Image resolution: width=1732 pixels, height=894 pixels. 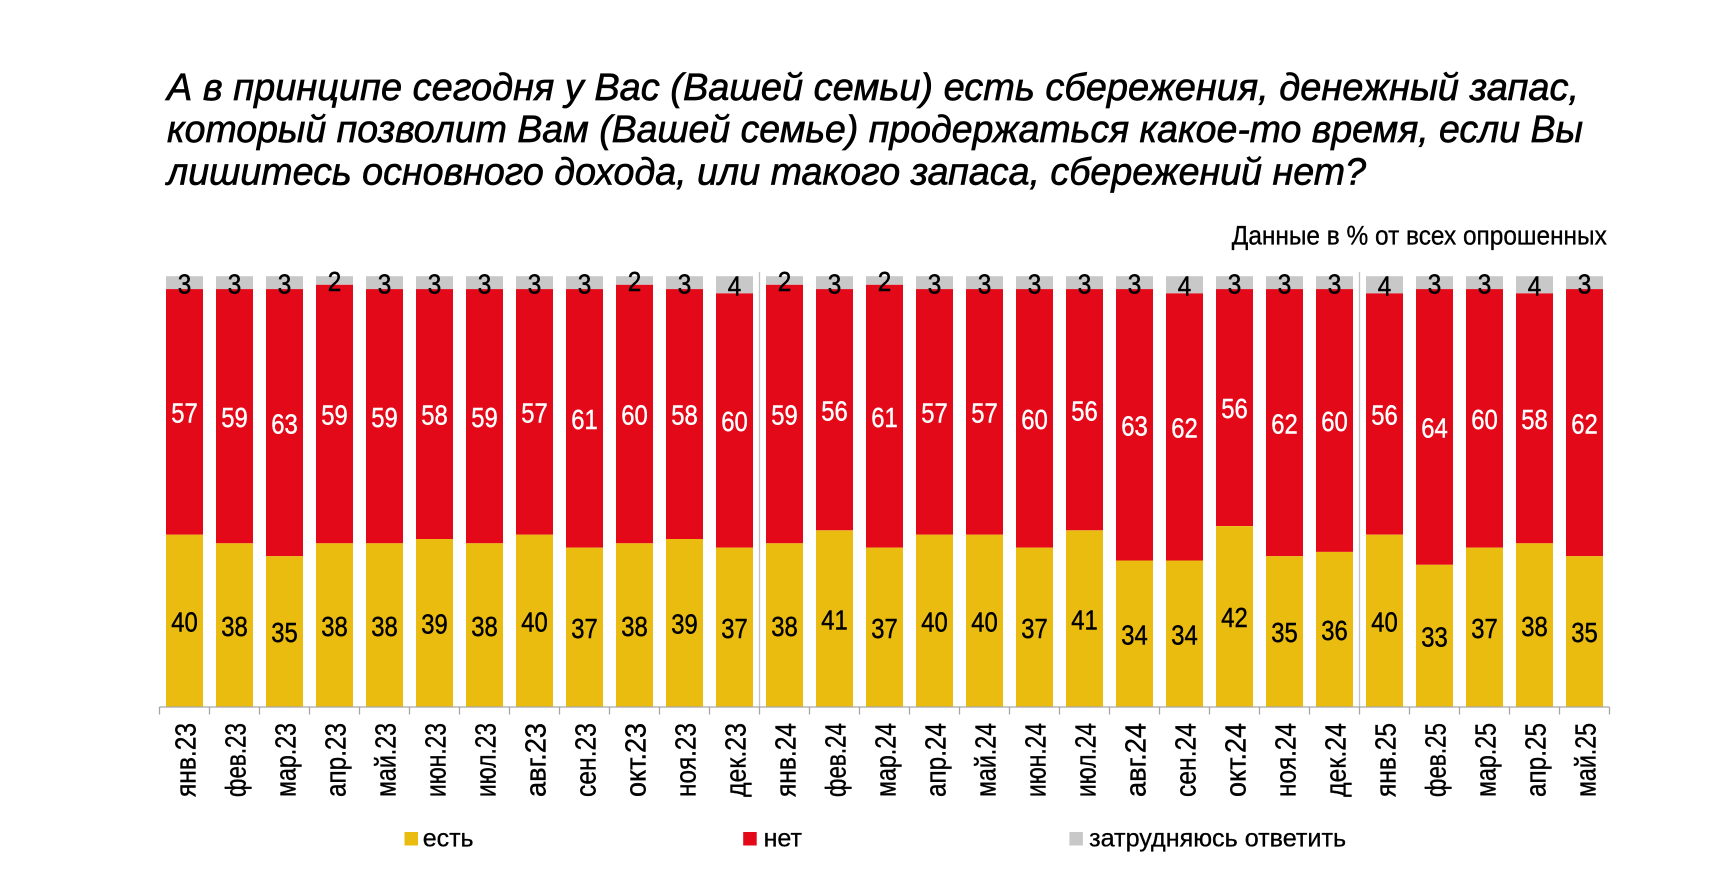 What do you see at coordinates (437, 760) in the screenshot?
I see `svg-text: июн.23` at bounding box center [437, 760].